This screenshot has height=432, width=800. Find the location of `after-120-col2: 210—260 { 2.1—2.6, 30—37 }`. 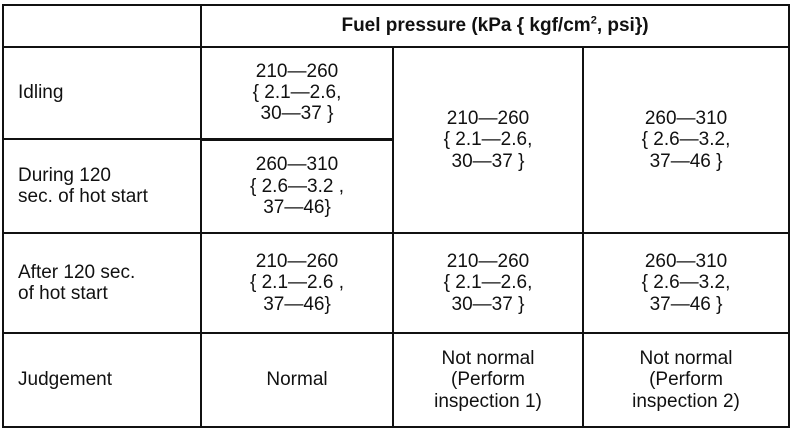

after-120-col2: 210—260 { 2.1—2.6, 30—37 } is located at coordinates (488, 283).